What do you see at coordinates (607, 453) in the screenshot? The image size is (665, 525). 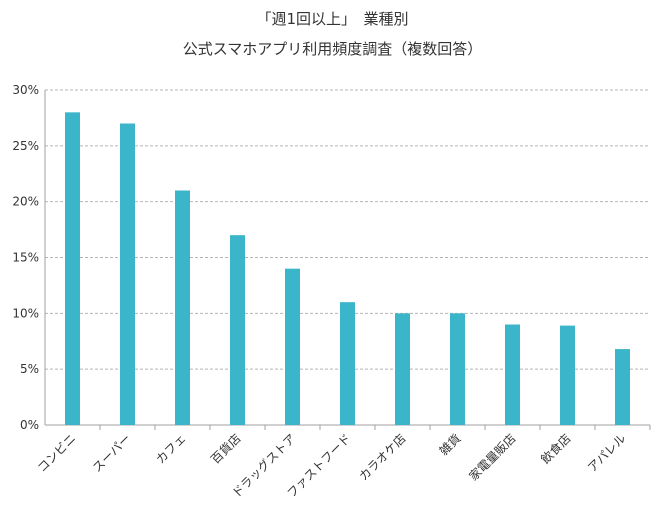 I see `category-label: アパレル` at bounding box center [607, 453].